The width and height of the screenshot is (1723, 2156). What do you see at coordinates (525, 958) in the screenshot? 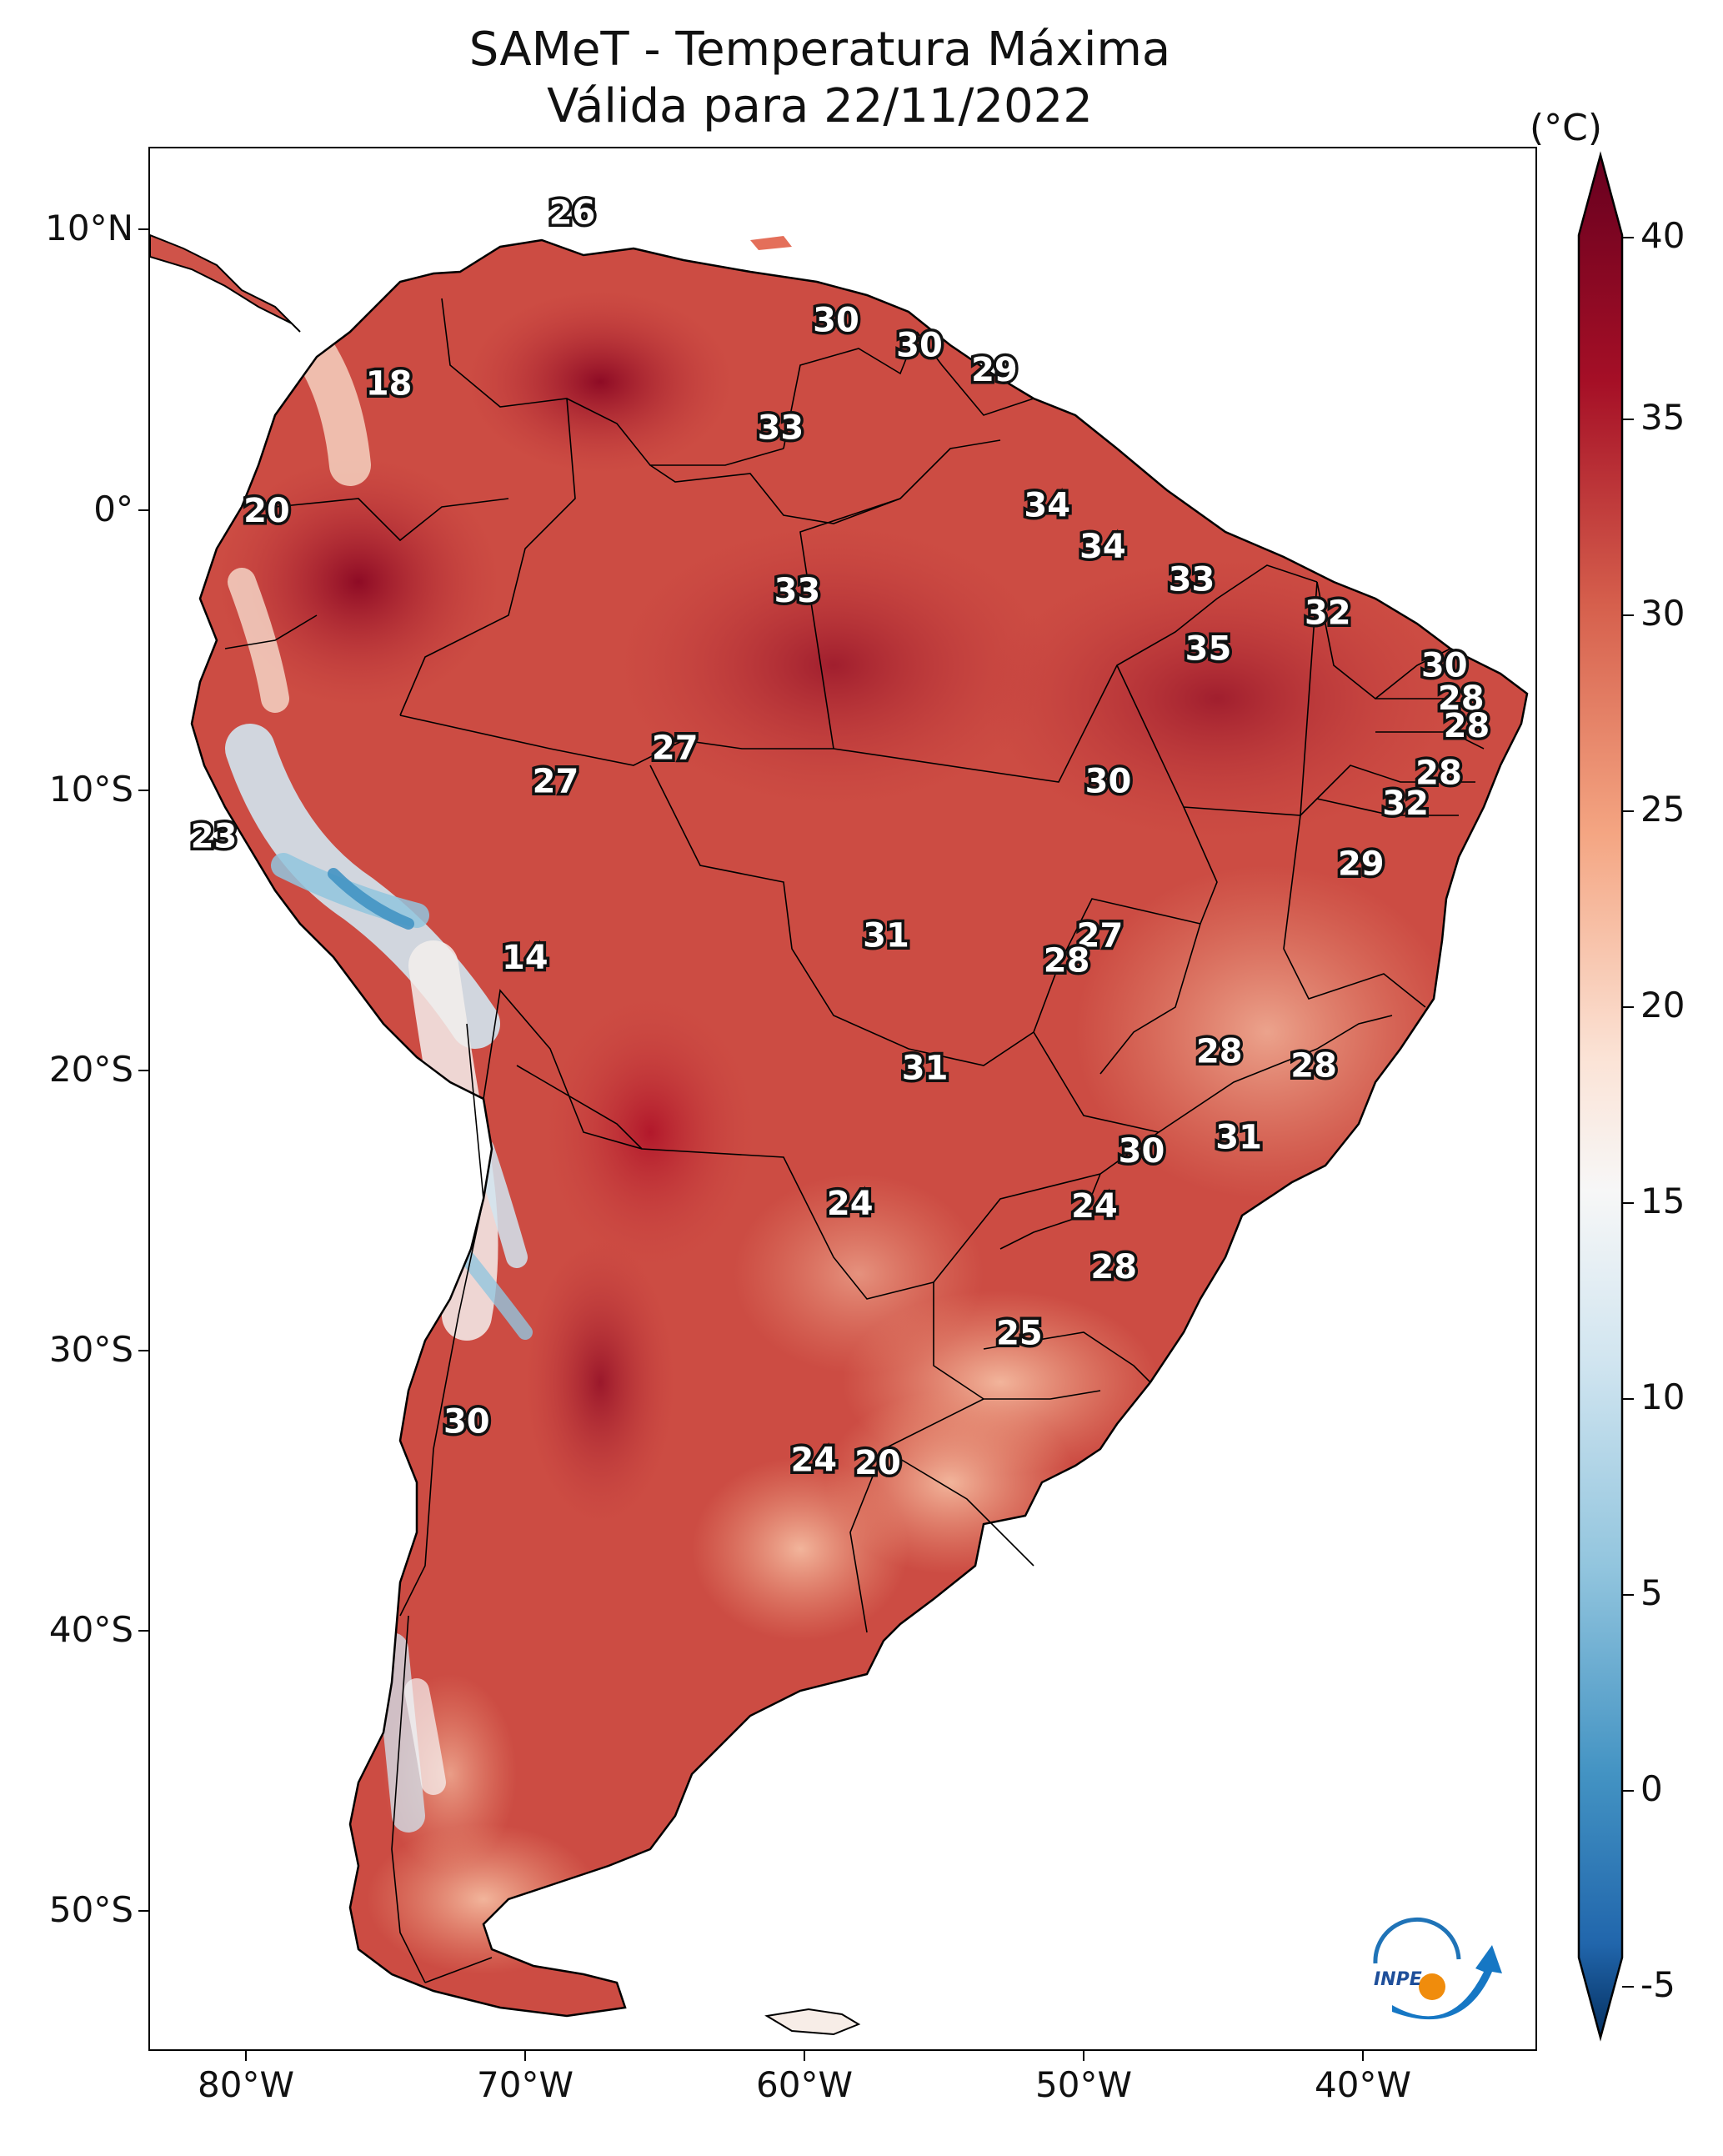
I see `temperature-label: 14` at bounding box center [525, 958].